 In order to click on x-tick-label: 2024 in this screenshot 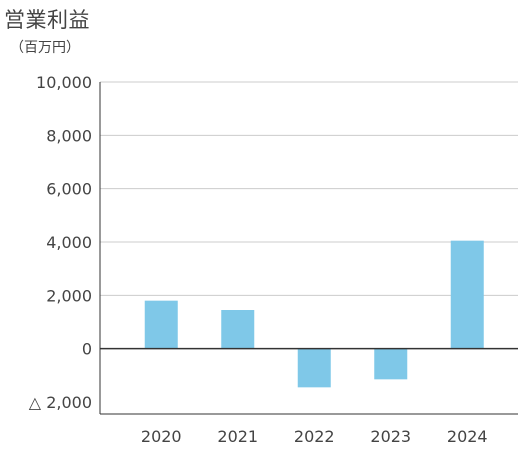, I will do `click(467, 436)`.